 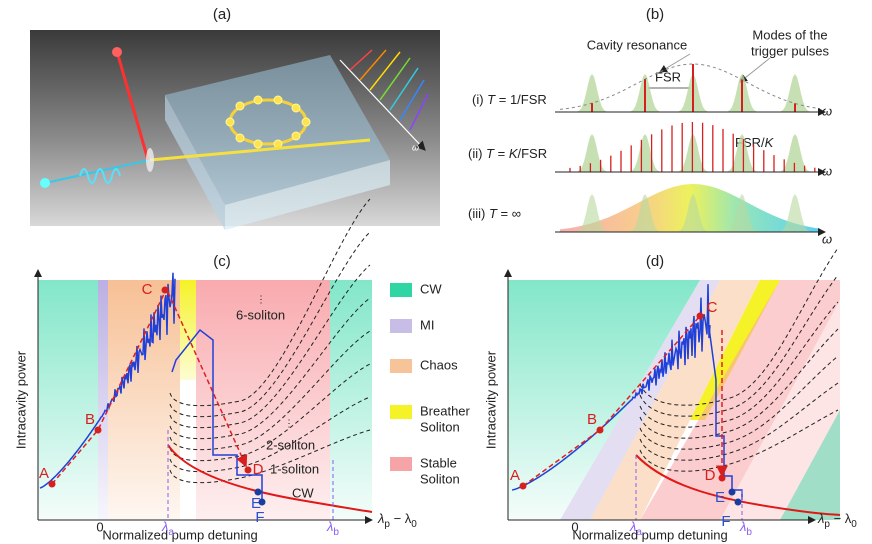 I want to click on cw-branch, so click(x=270, y=478).